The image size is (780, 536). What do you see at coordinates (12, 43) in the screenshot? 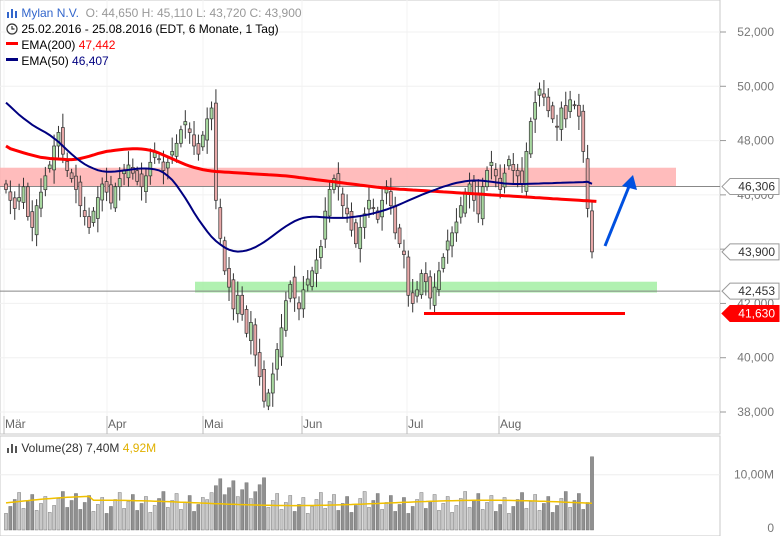
I see `ema200-swatch` at bounding box center [12, 43].